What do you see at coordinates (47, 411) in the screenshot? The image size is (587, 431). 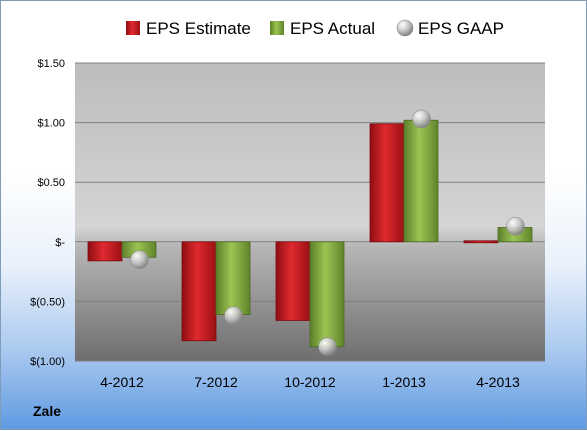 I see `company-name: Zale` at bounding box center [47, 411].